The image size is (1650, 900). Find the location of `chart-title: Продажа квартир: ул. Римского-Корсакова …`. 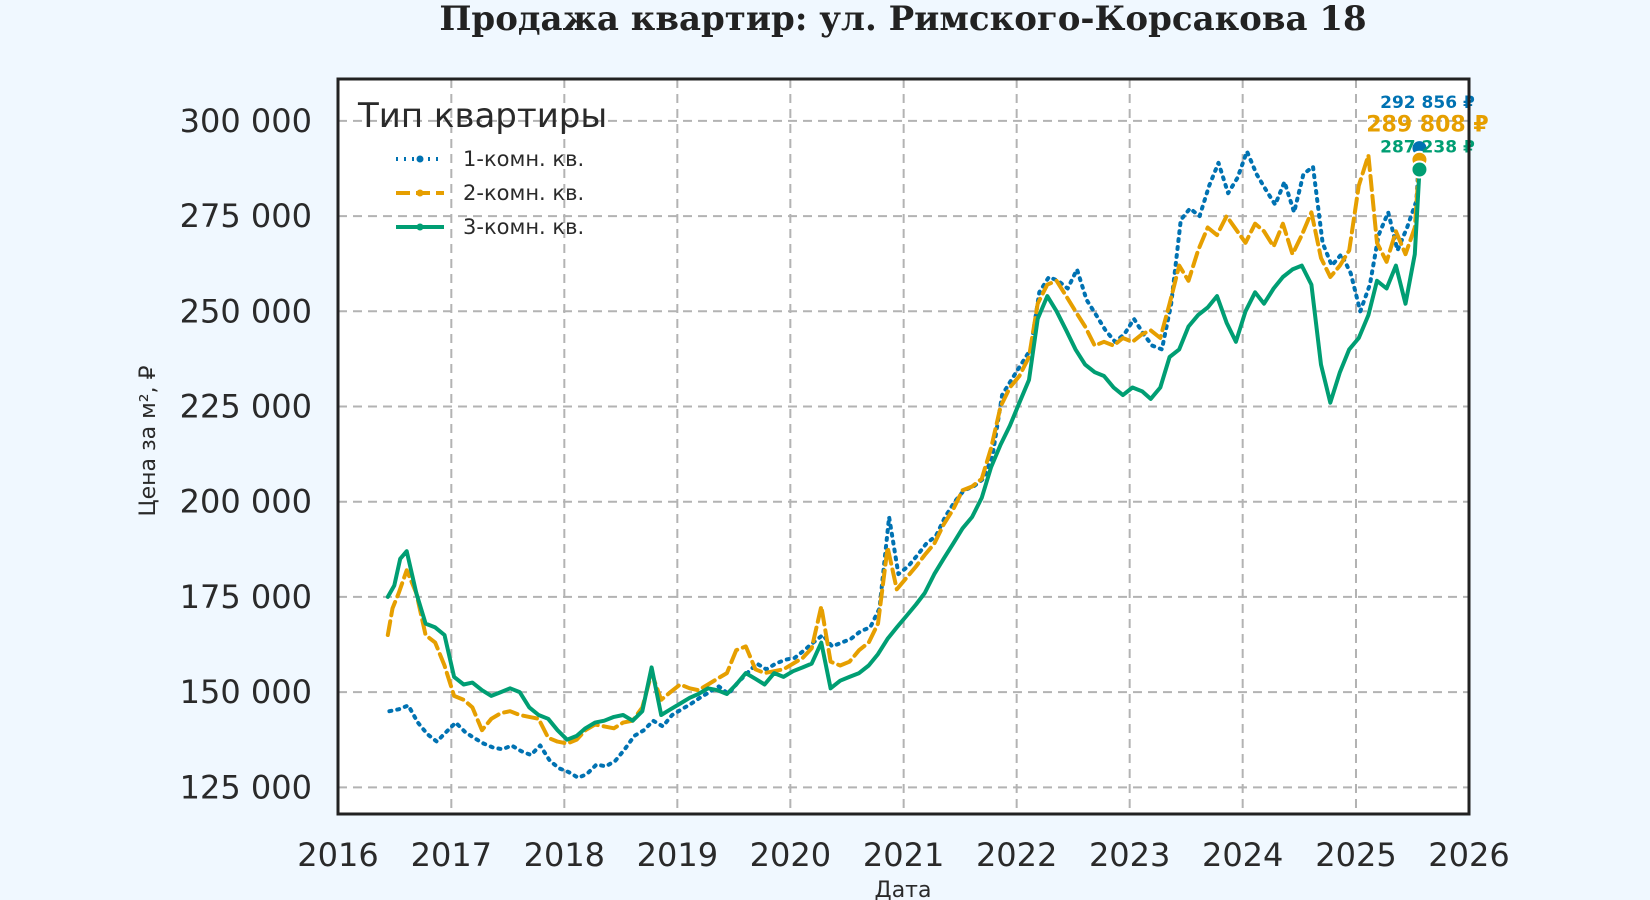

chart-title: Продажа квартир: ул. Римского-Корсакова … is located at coordinates (902, 19).